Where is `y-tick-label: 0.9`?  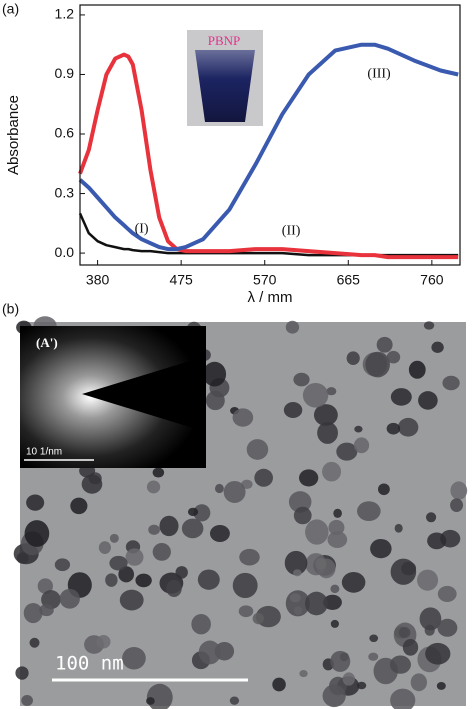 y-tick-label: 0.9 is located at coordinates (65, 73).